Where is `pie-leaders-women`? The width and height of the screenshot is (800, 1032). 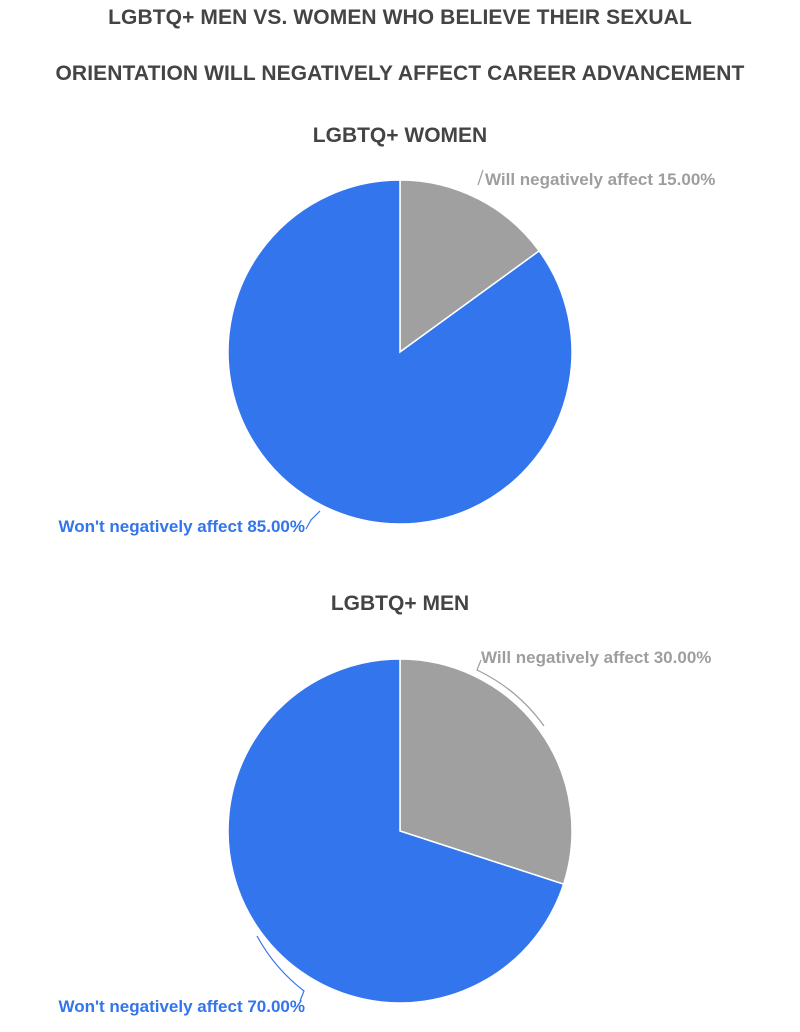 pie-leaders-women is located at coordinates (394, 349).